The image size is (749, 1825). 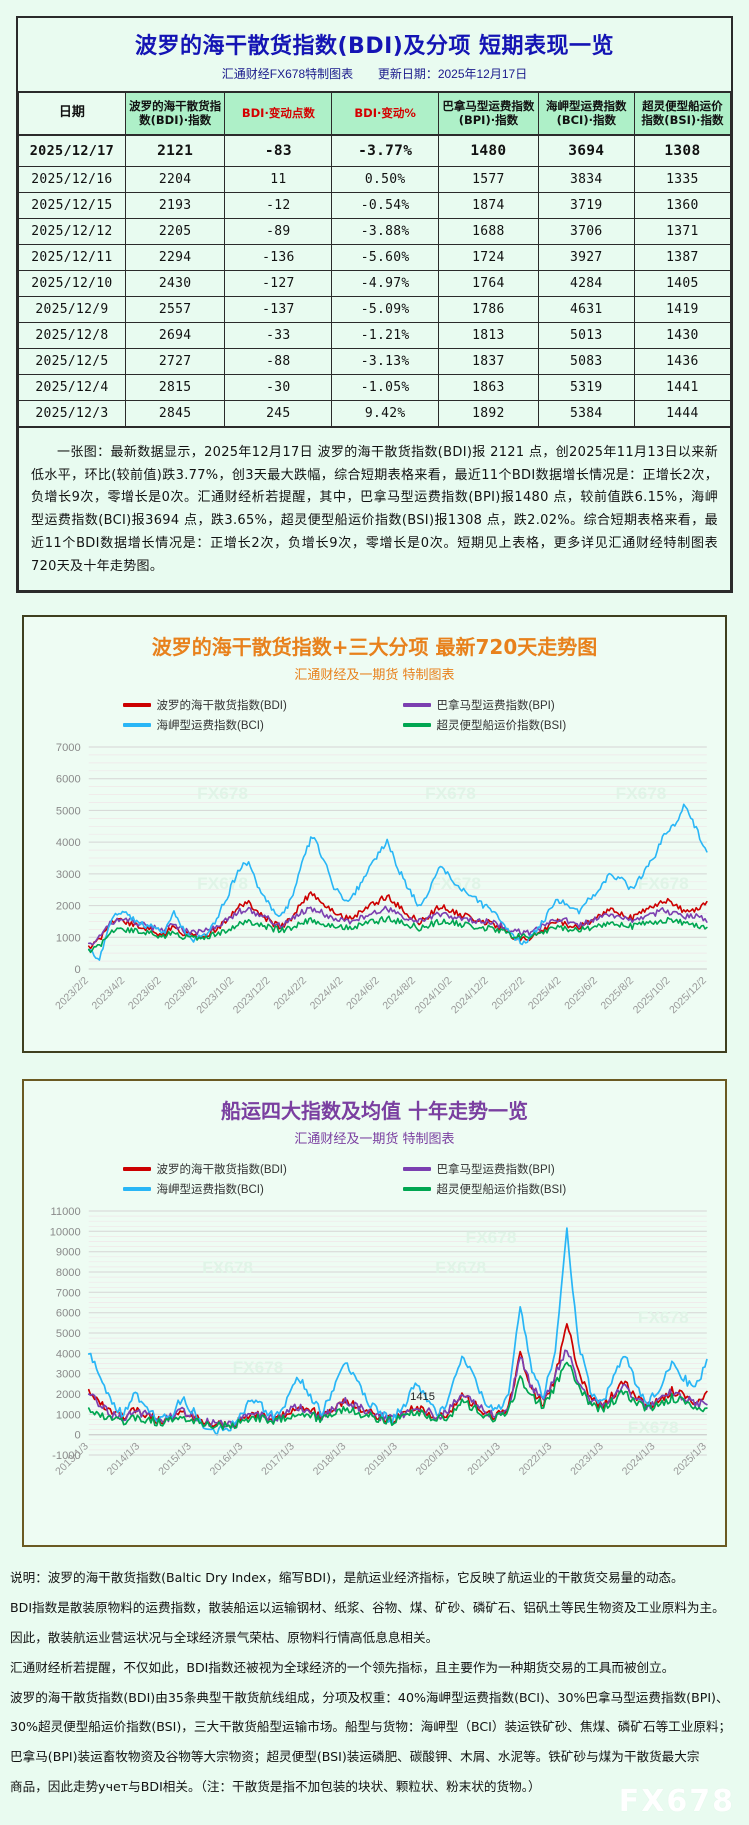 I want to click on x-tick-label: 2022/1/3, so click(x=536, y=1459).